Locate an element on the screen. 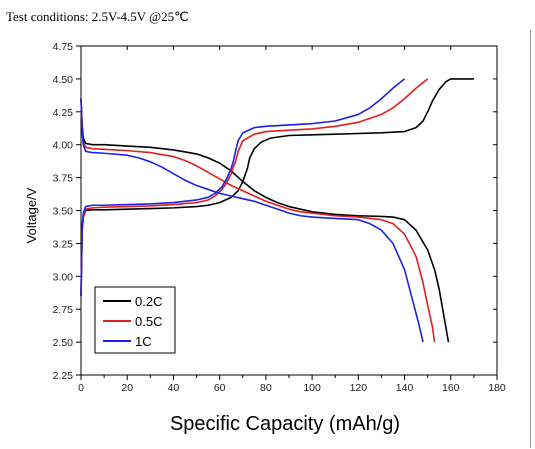 This screenshot has width=535, height=449. test-conditions-caption: Test conditions: 2.5V-4.5V @25℃ is located at coordinates (97, 16).